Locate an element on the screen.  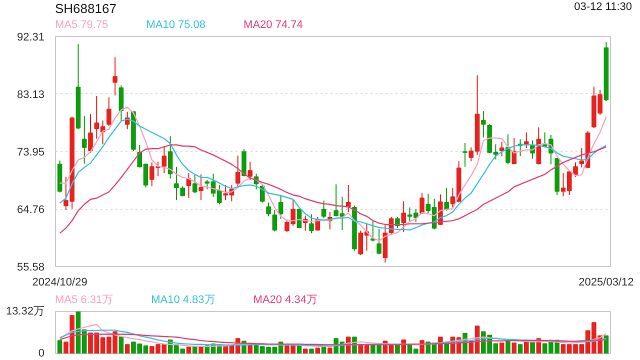
text: MA10 4.83万 is located at coordinates (183, 300).